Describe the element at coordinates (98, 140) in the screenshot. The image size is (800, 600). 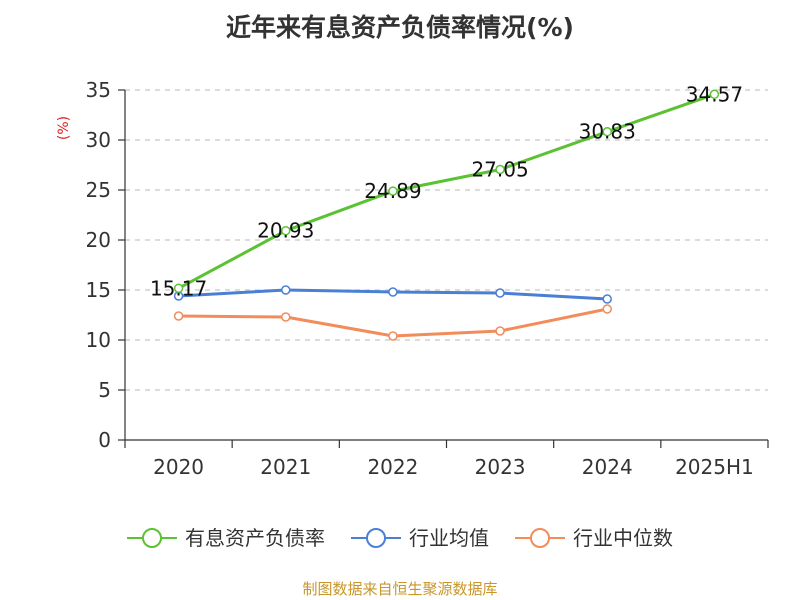
I see `y-tick-label: 30` at that location.